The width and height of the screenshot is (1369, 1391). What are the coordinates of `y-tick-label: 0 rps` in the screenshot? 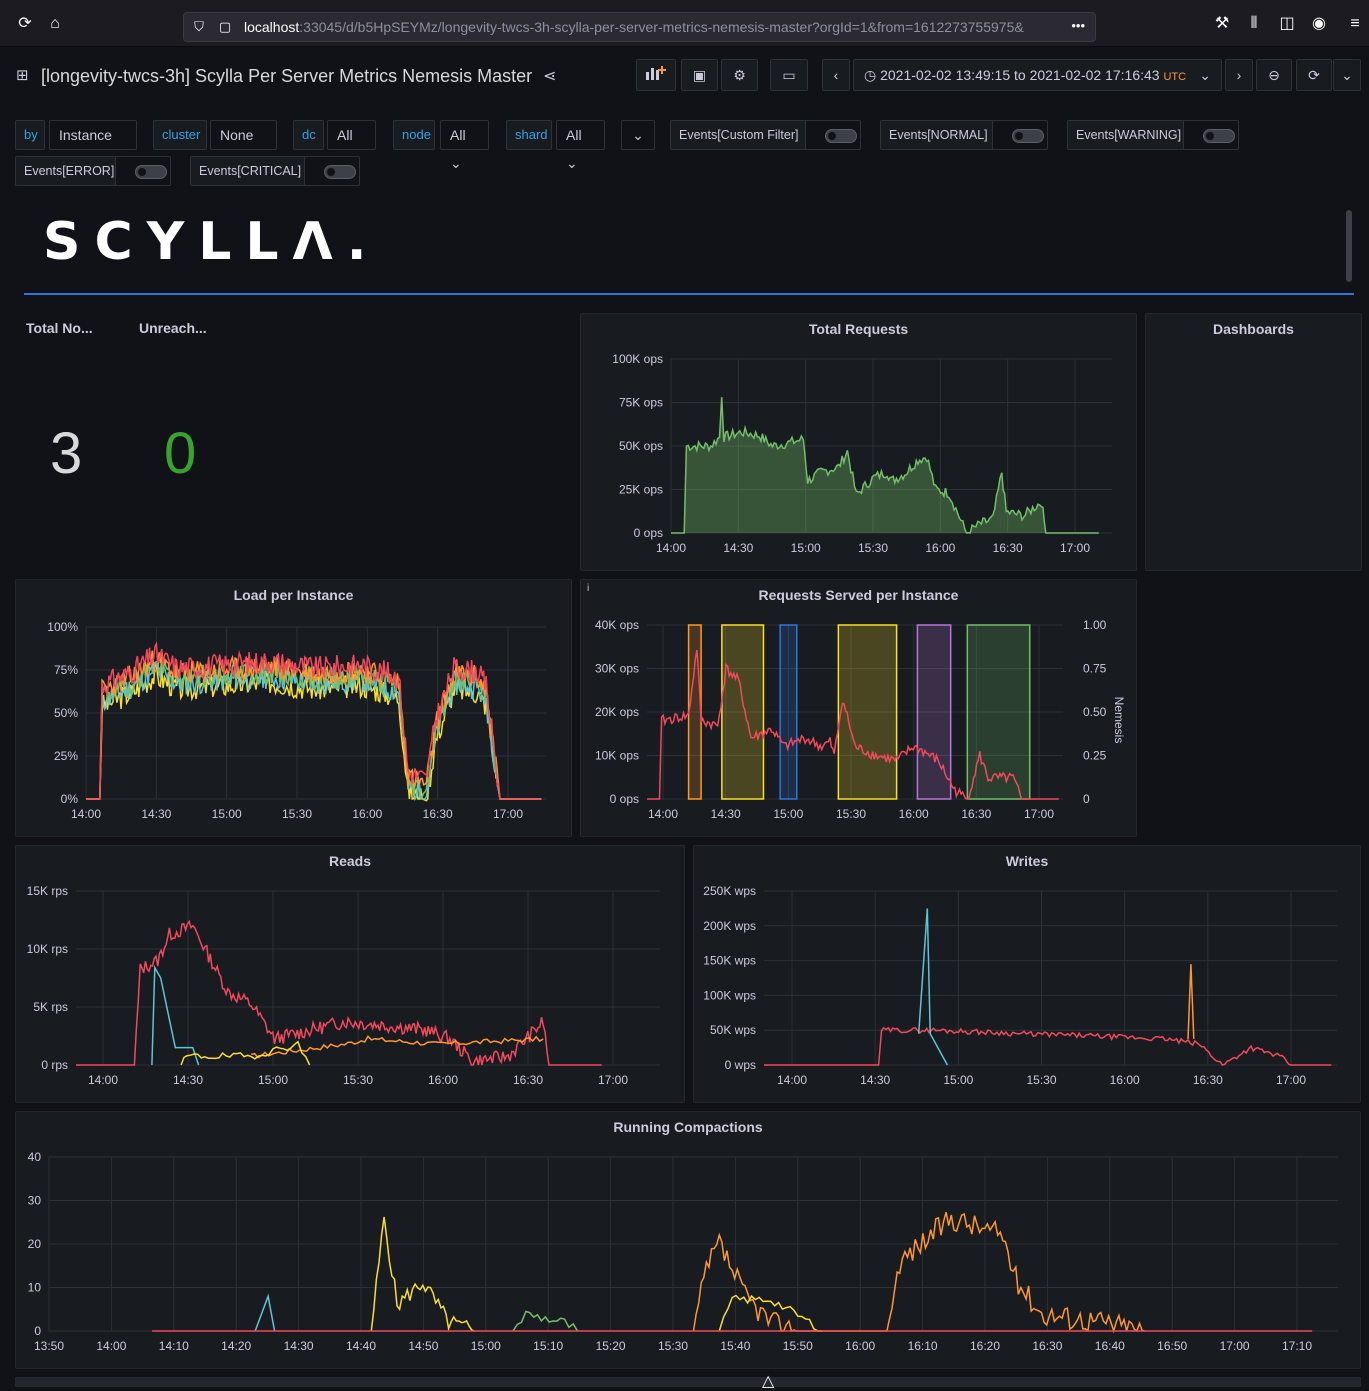 It's located at (54, 1065).